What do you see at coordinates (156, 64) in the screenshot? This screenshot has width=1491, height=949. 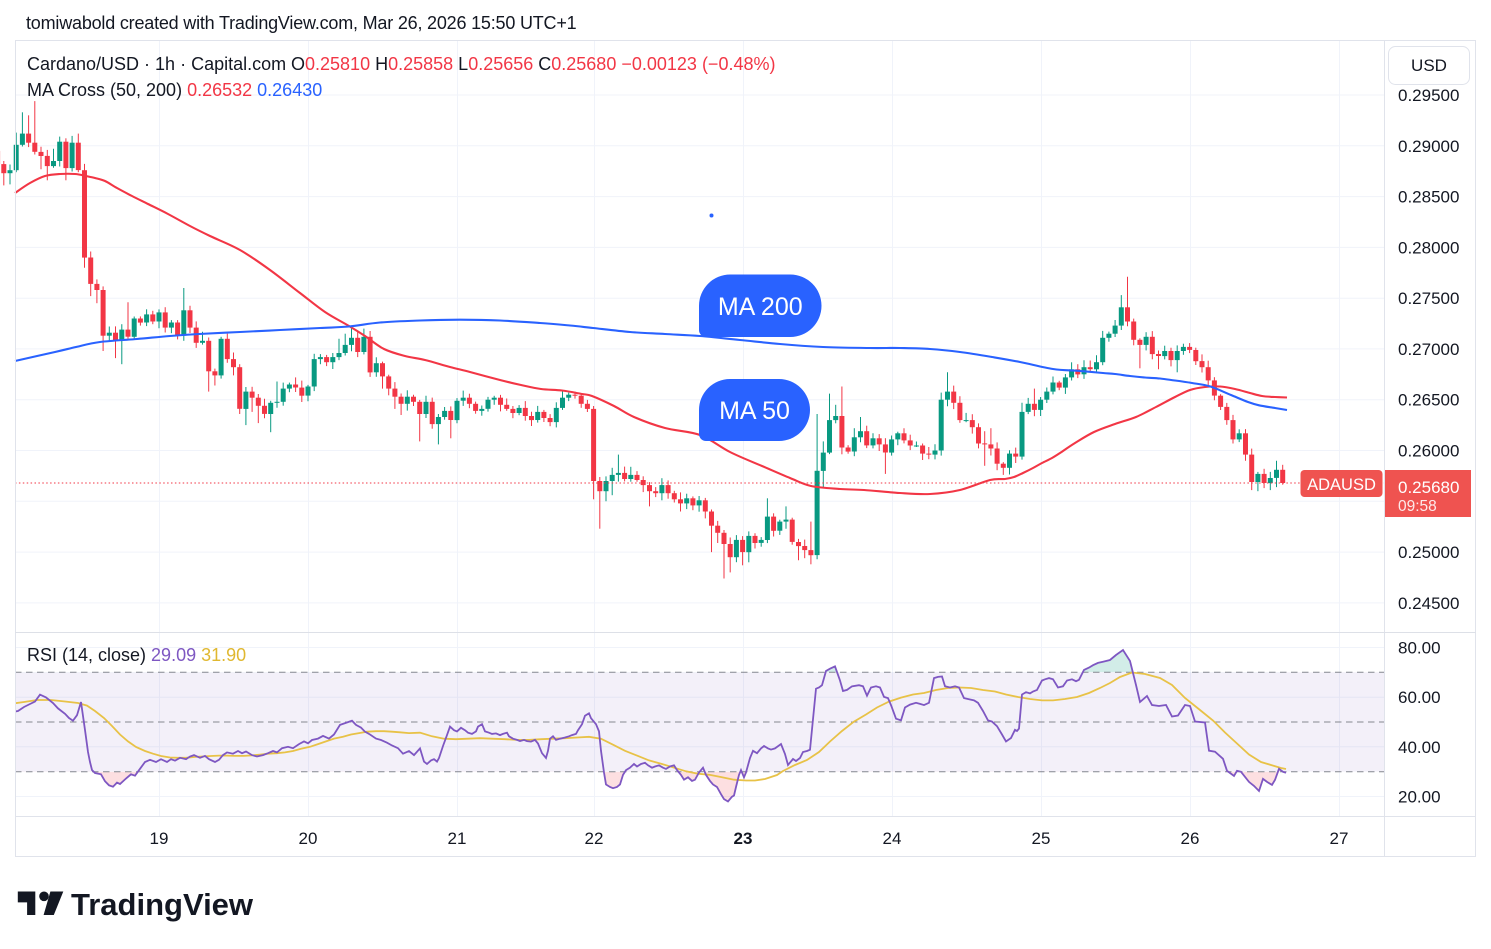 I see `svg-text: Cardano/USD · 1h · Capital.com` at bounding box center [156, 64].